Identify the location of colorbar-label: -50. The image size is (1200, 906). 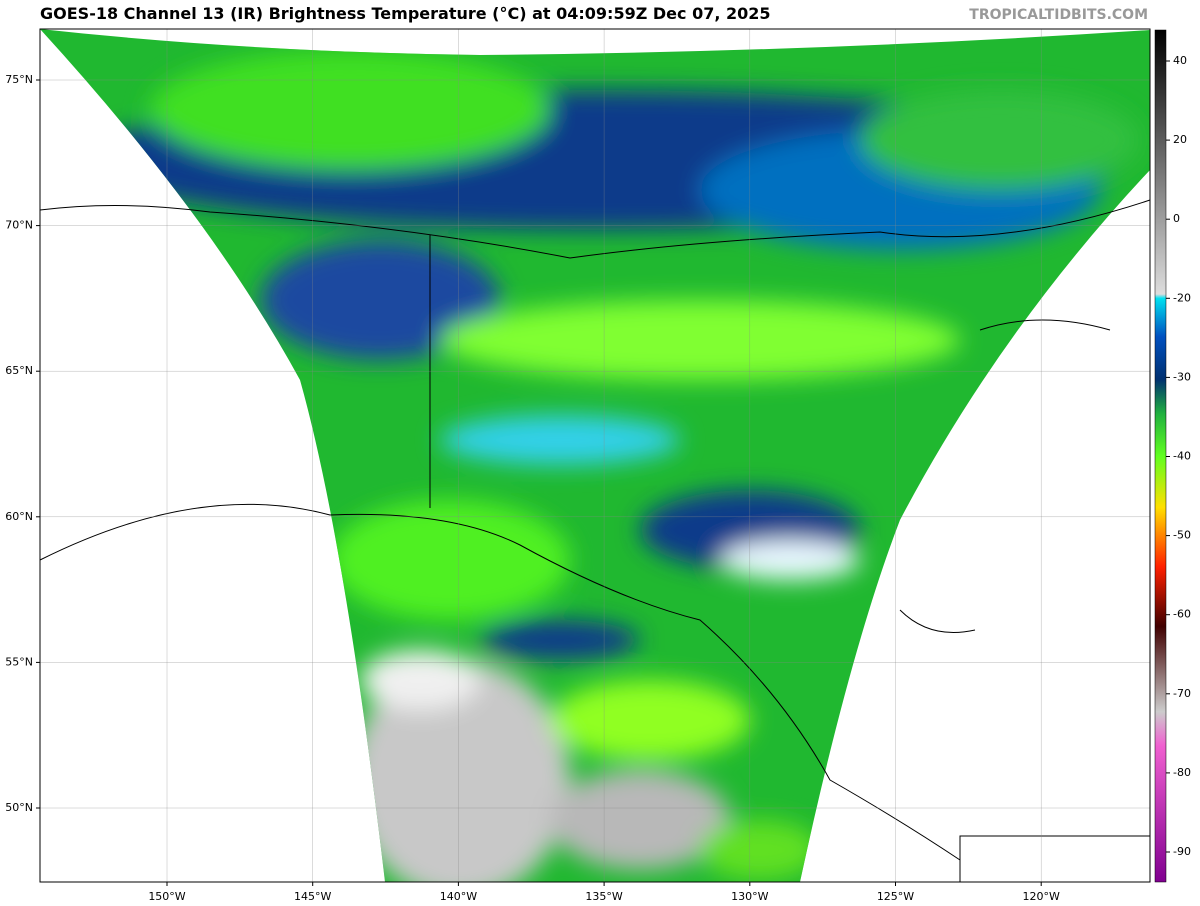
(1182, 535).